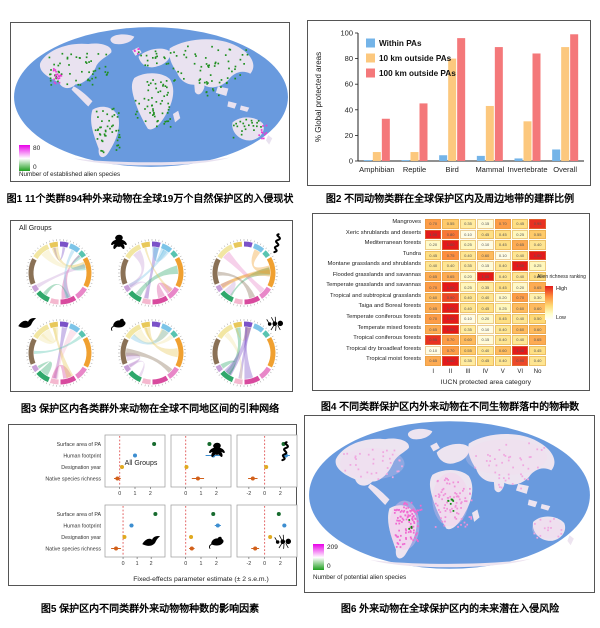  Describe the element at coordinates (417, 73) in the screenshot. I see `svg-text: 100 km outside PAs` at that location.